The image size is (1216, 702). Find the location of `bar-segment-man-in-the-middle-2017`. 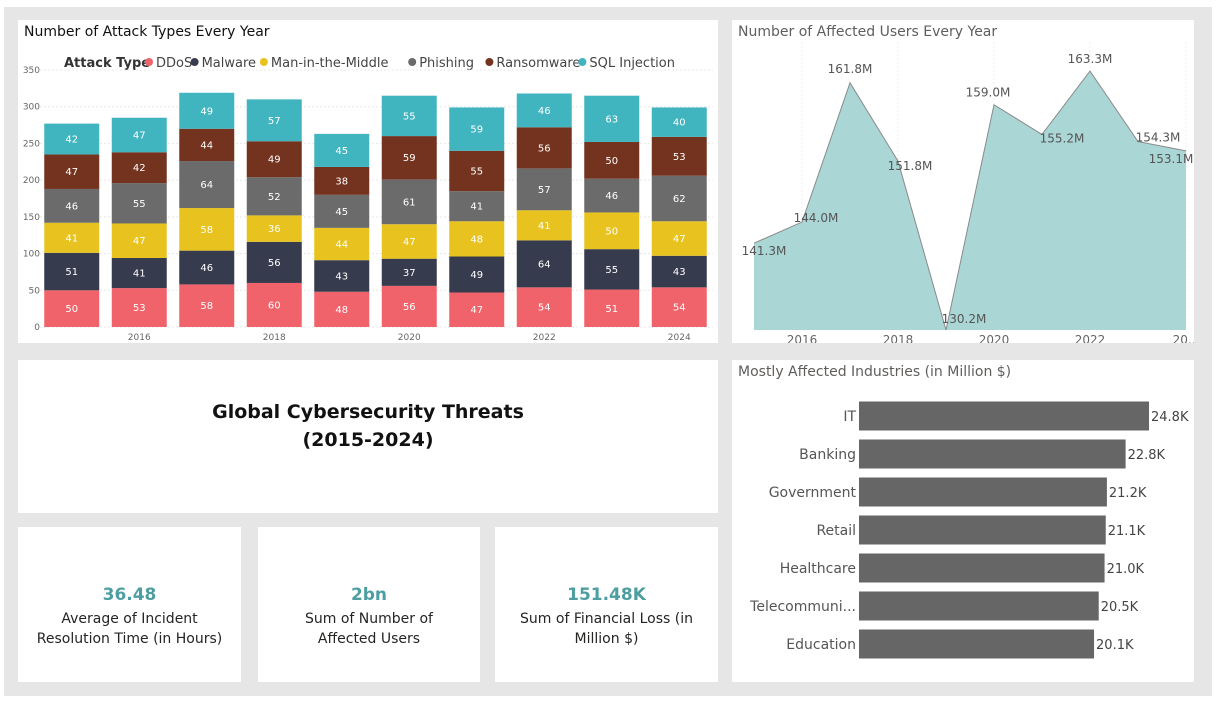

bar-segment-man-in-the-middle-2017 is located at coordinates (207, 229).